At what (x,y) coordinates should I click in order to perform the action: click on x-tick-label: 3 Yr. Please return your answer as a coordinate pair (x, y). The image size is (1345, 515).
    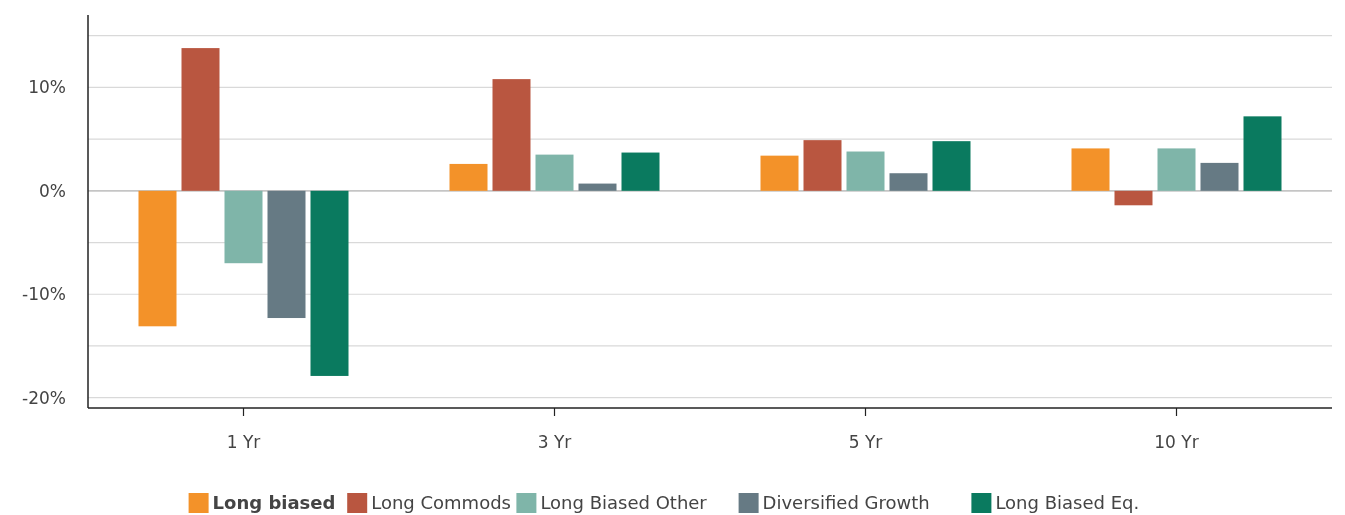
    Looking at the image, I should click on (554, 441).